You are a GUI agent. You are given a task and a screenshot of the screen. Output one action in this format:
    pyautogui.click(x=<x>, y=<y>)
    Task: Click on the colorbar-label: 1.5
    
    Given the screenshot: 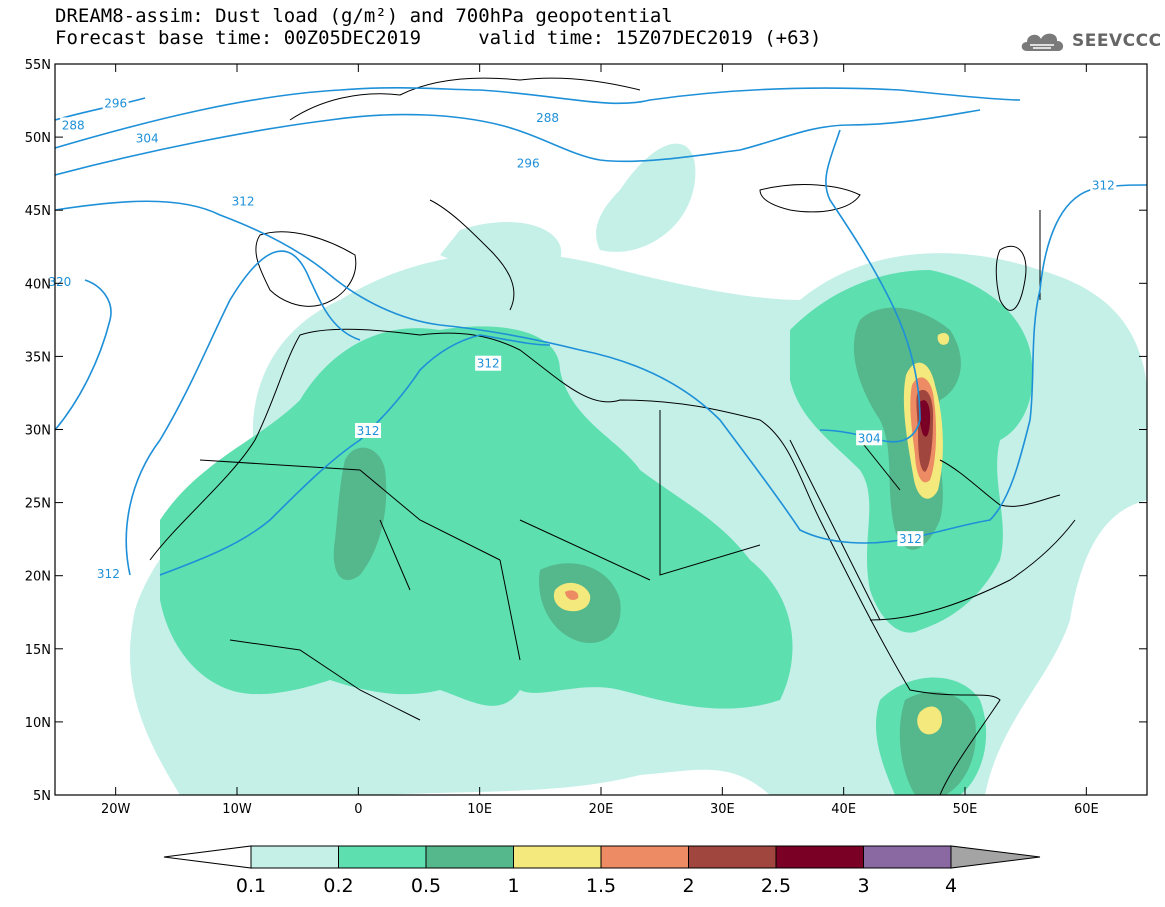 What is the action you would take?
    pyautogui.click(x=601, y=886)
    